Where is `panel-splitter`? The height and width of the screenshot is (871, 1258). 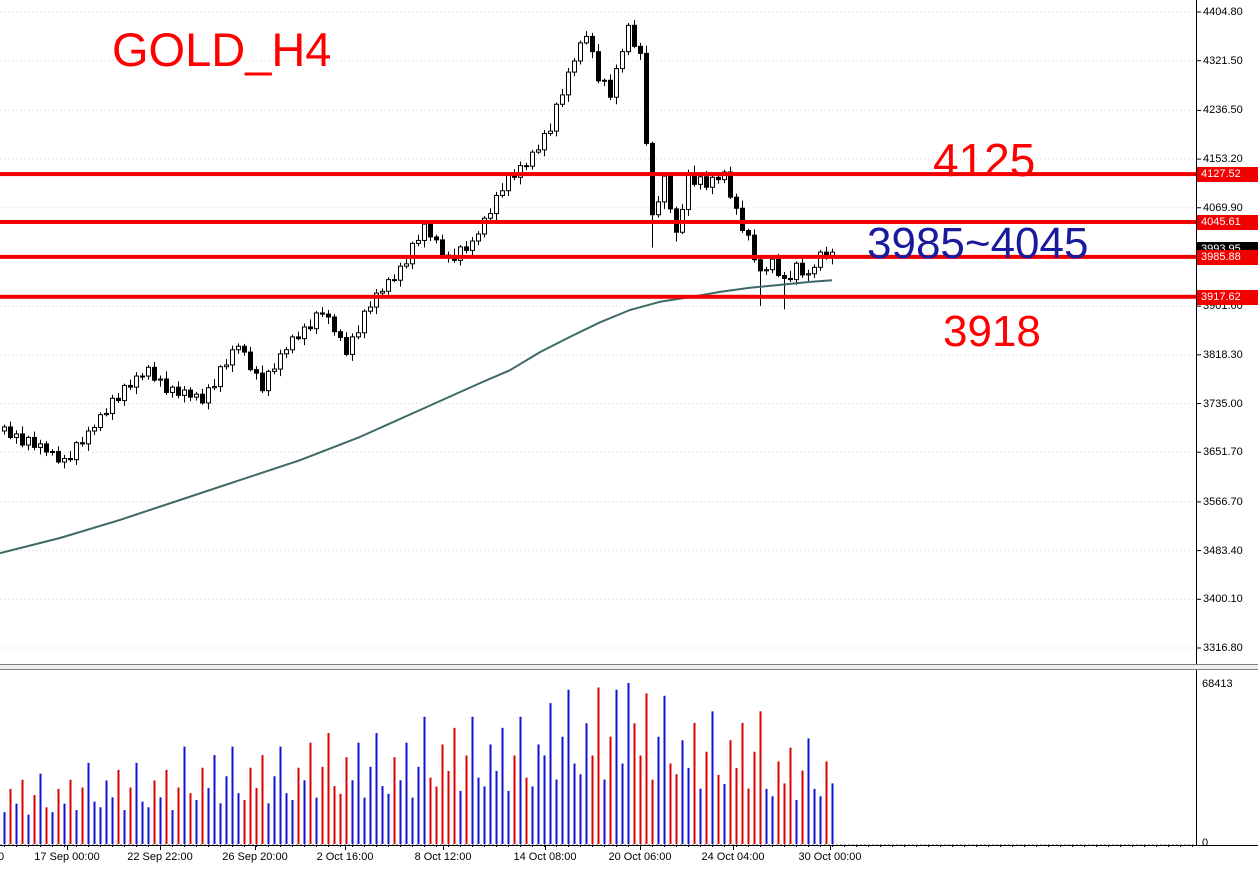
panel-splitter is located at coordinates (629, 667).